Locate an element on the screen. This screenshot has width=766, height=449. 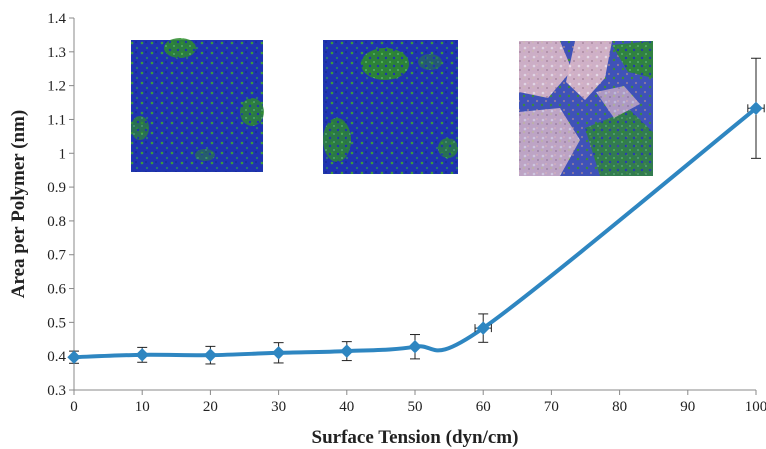
y-tick-label: 0.5 is located at coordinates (56, 323).